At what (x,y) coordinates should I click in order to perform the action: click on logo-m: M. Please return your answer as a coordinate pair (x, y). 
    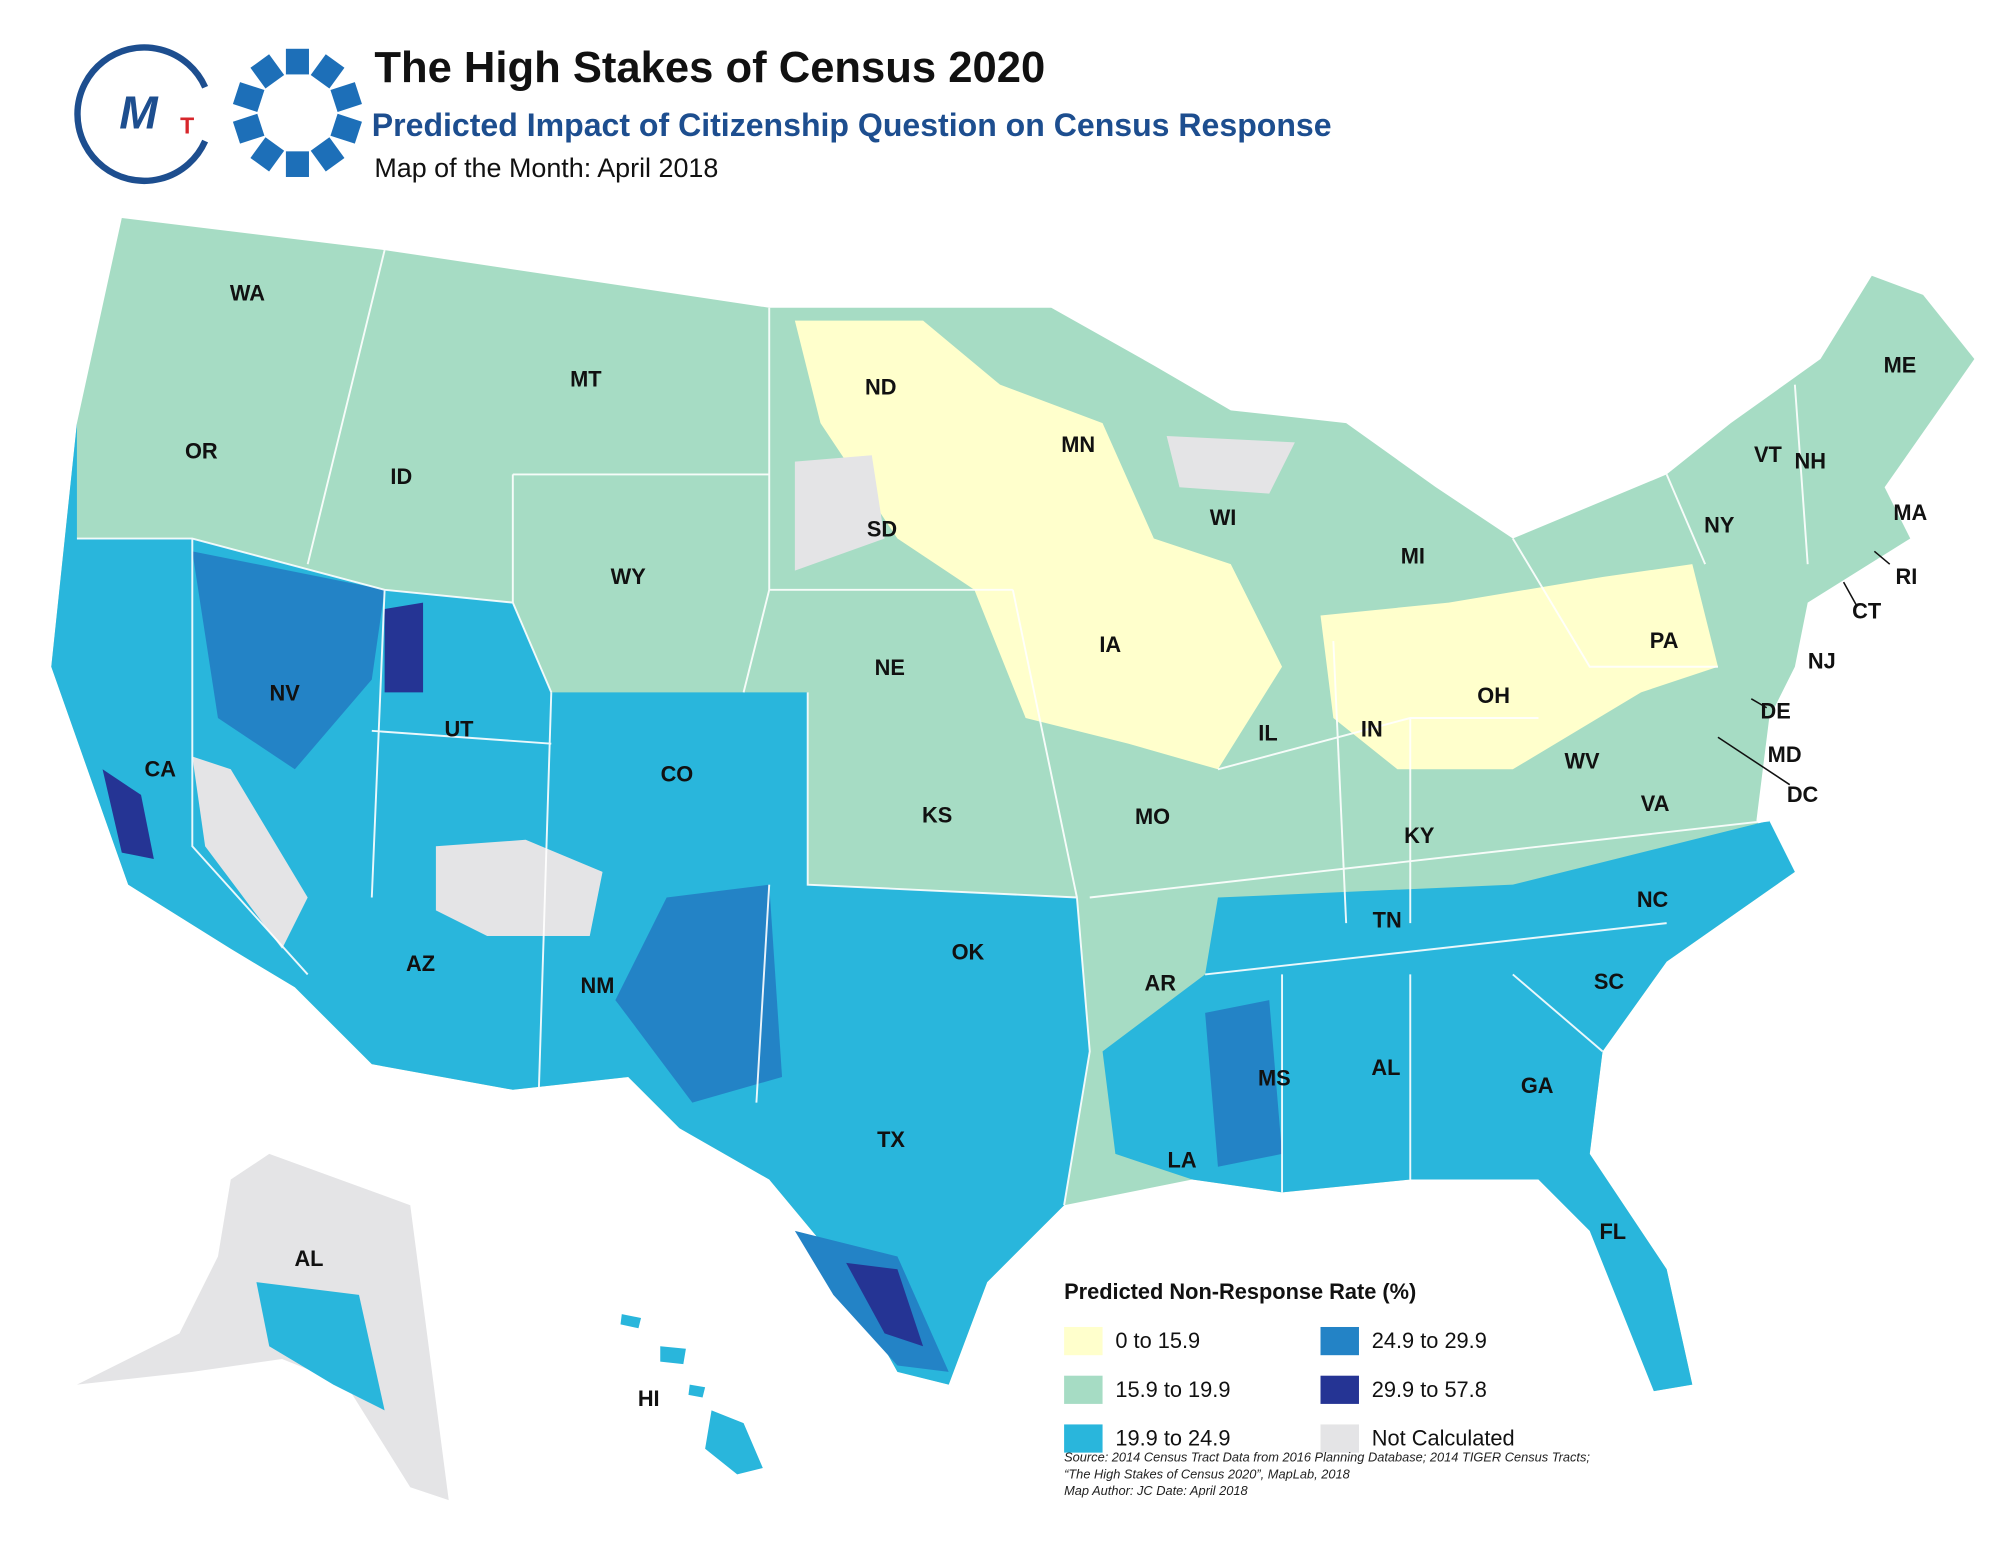
    Looking at the image, I should click on (139, 112).